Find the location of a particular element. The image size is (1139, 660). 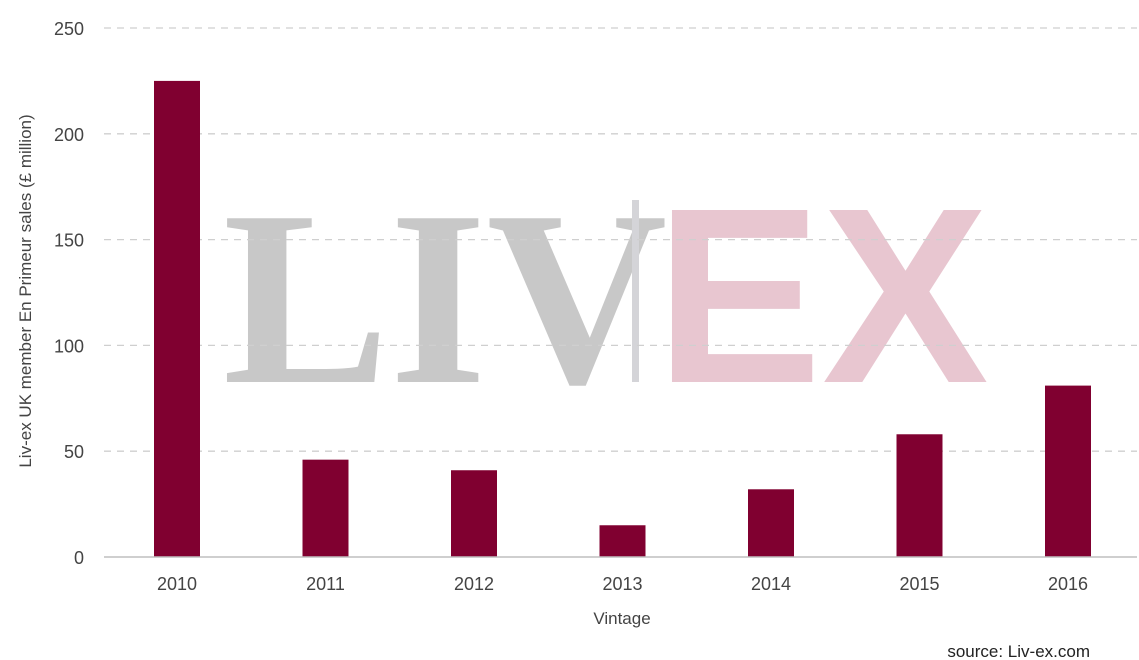

x-tick-label: 2012 is located at coordinates (474, 584).